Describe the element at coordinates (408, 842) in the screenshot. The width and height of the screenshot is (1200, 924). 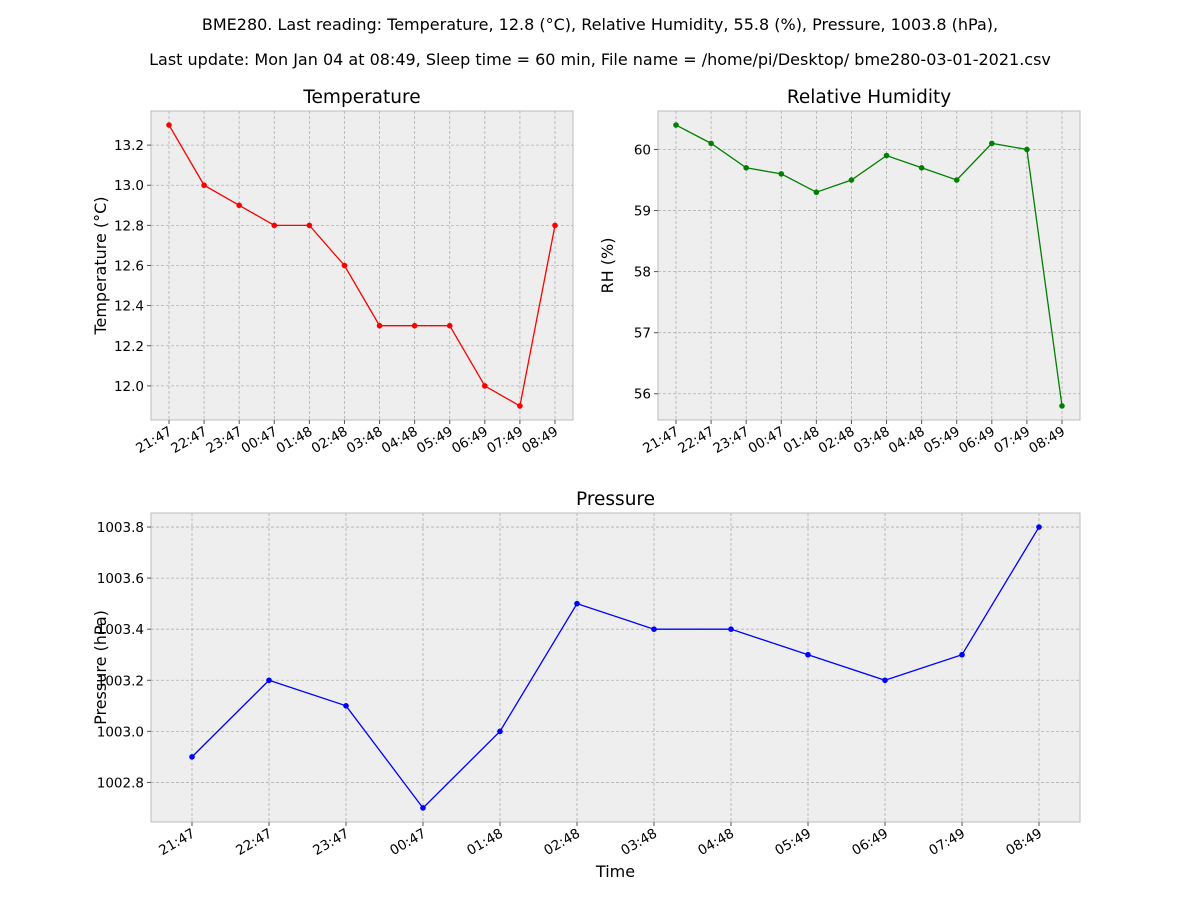
I see `pressure-xtick-label: 00:47` at that location.